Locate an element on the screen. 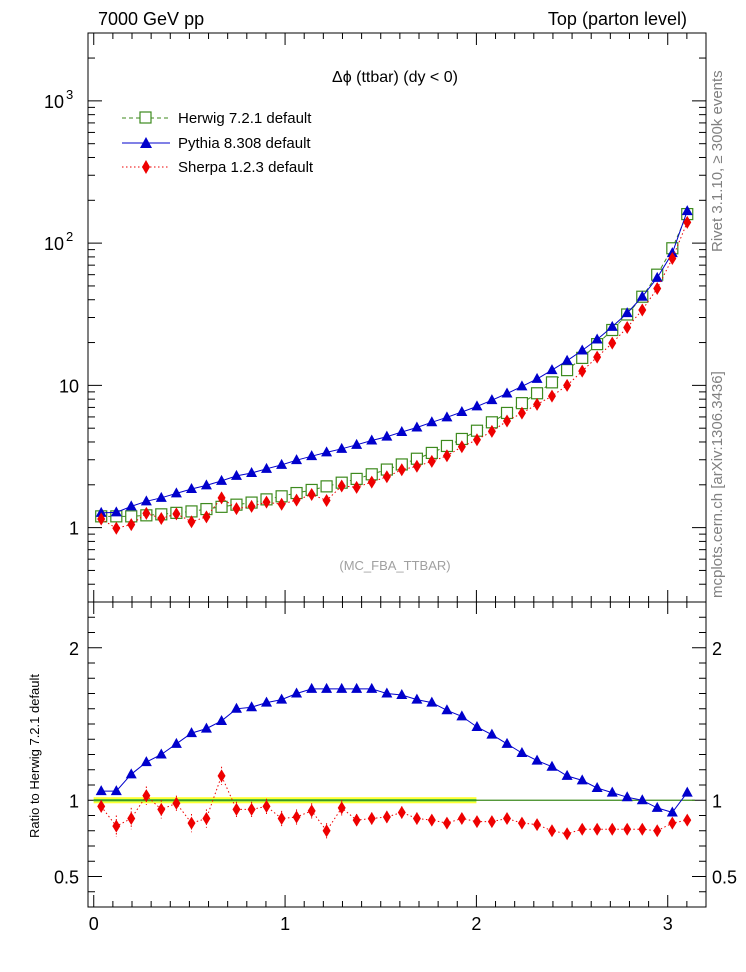 The height and width of the screenshot is (972, 746). rivet-label: Rivet 3.1.10, ≥ 300k events is located at coordinates (717, 161).